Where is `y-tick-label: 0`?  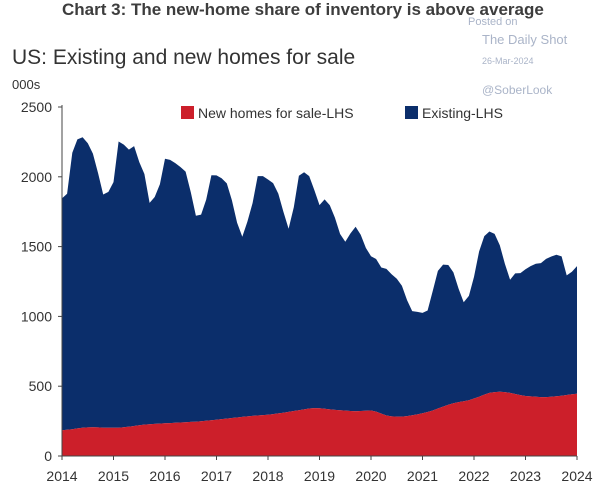
y-tick-label: 0 is located at coordinates (48, 456).